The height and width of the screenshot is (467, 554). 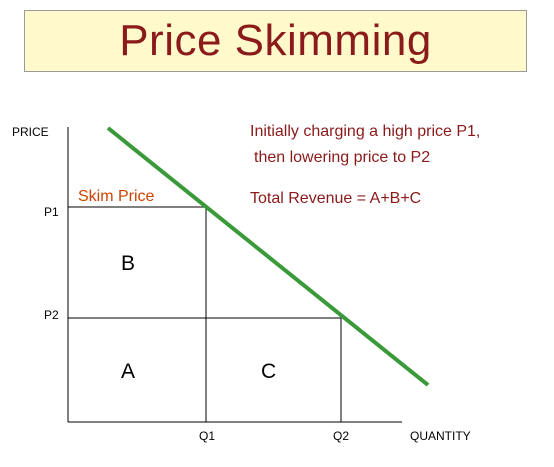 I want to click on p1-label: P1, so click(x=51, y=212).